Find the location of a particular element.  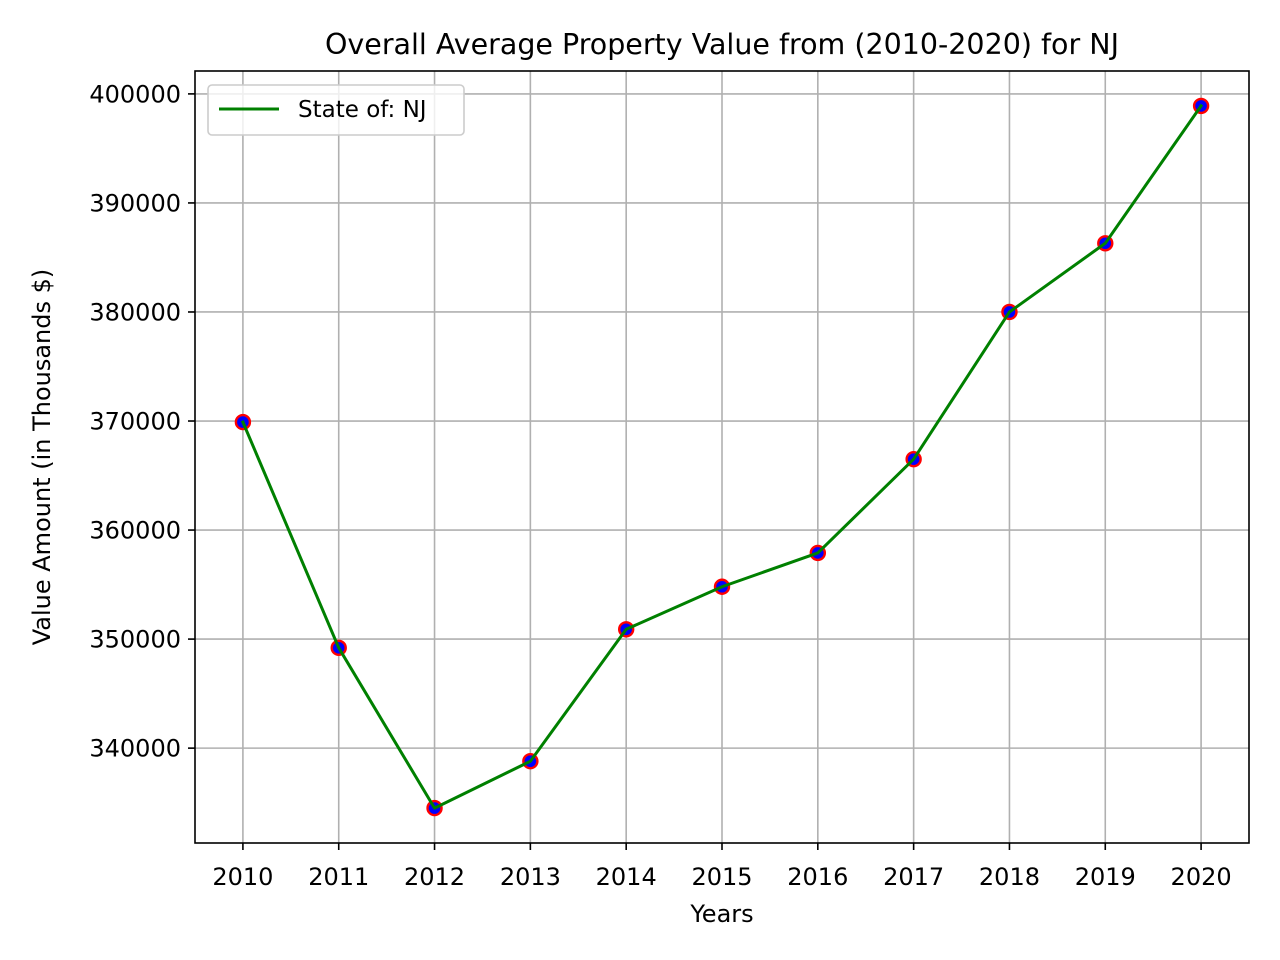

x-tick-label: 2012 is located at coordinates (434, 877).